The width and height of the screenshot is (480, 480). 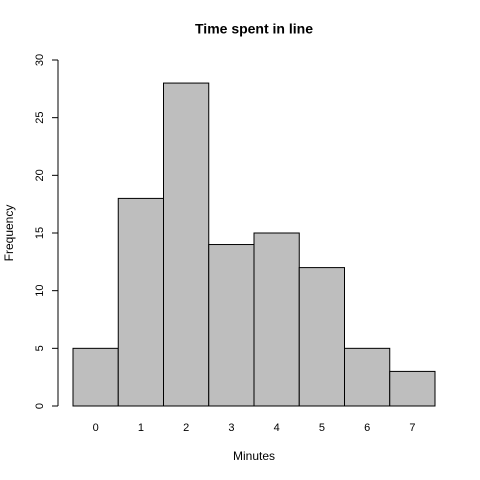 What do you see at coordinates (40, 291) in the screenshot?
I see `y-tick-label: 10` at bounding box center [40, 291].